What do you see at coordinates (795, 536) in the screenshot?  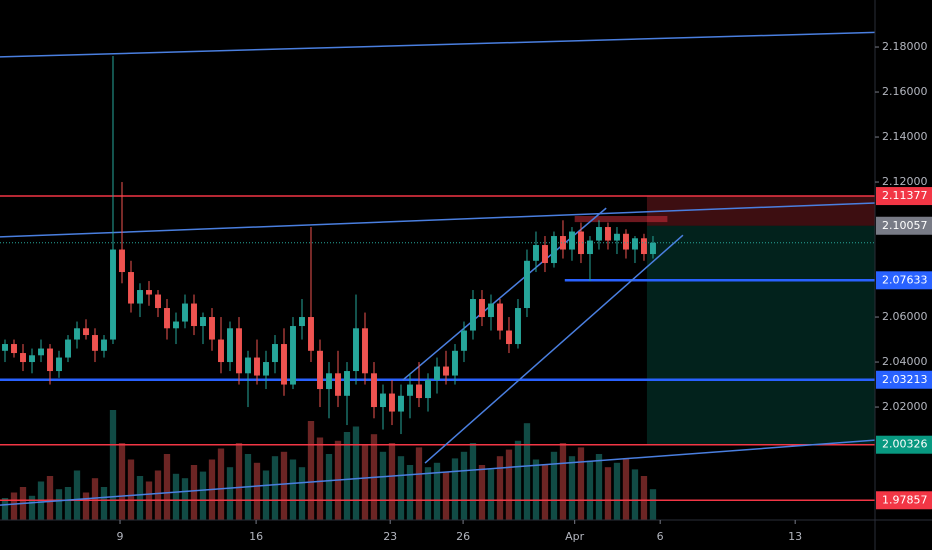 I see `x-tick-label: 13` at bounding box center [795, 536].